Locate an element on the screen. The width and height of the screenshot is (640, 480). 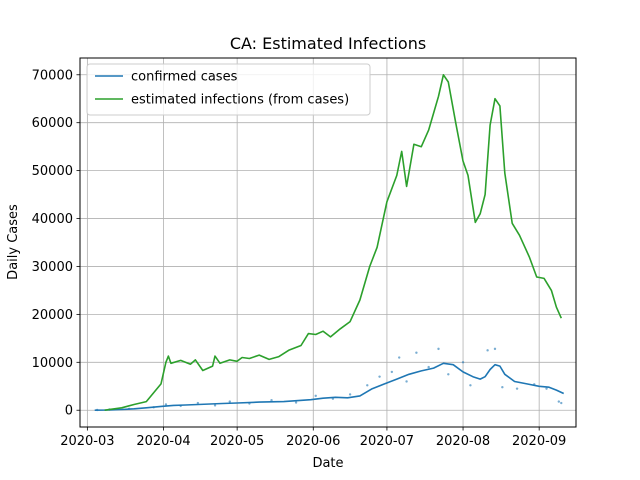
legend-box is located at coordinates (228, 89).